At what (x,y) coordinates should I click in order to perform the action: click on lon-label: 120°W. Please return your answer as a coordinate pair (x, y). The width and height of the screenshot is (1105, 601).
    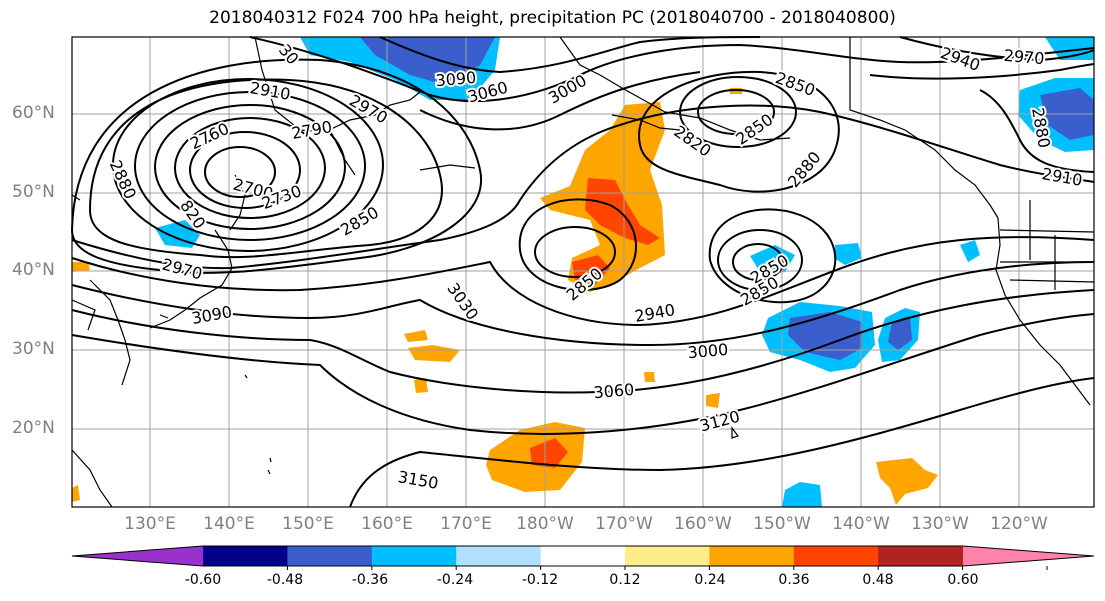
    Looking at the image, I should click on (1019, 524).